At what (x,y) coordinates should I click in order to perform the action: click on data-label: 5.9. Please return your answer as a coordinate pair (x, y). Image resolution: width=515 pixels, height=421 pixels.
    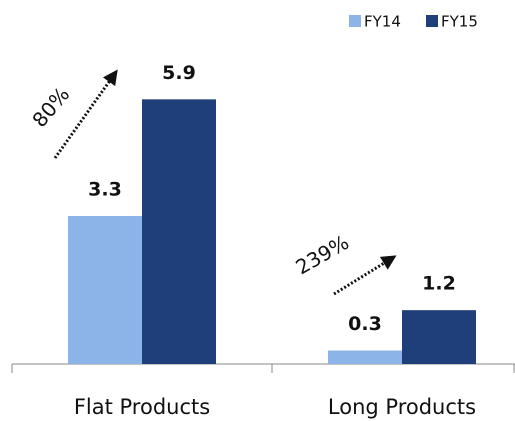
    Looking at the image, I should click on (179, 73).